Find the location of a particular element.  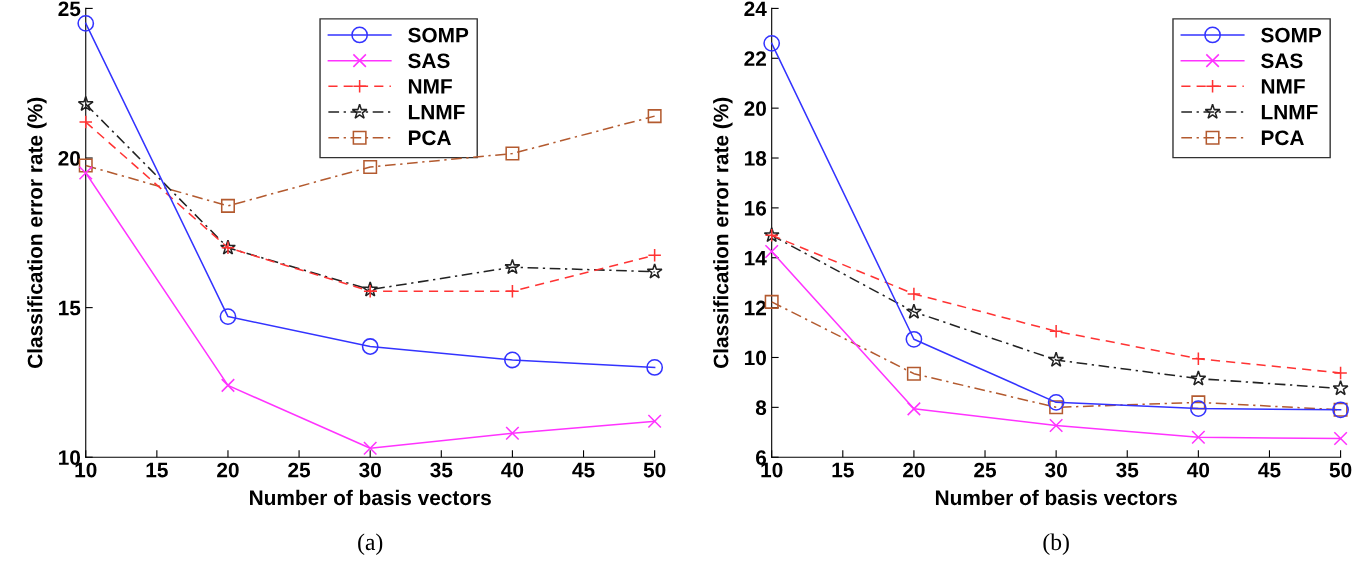

y-tick-label: 12 is located at coordinates (755, 308).